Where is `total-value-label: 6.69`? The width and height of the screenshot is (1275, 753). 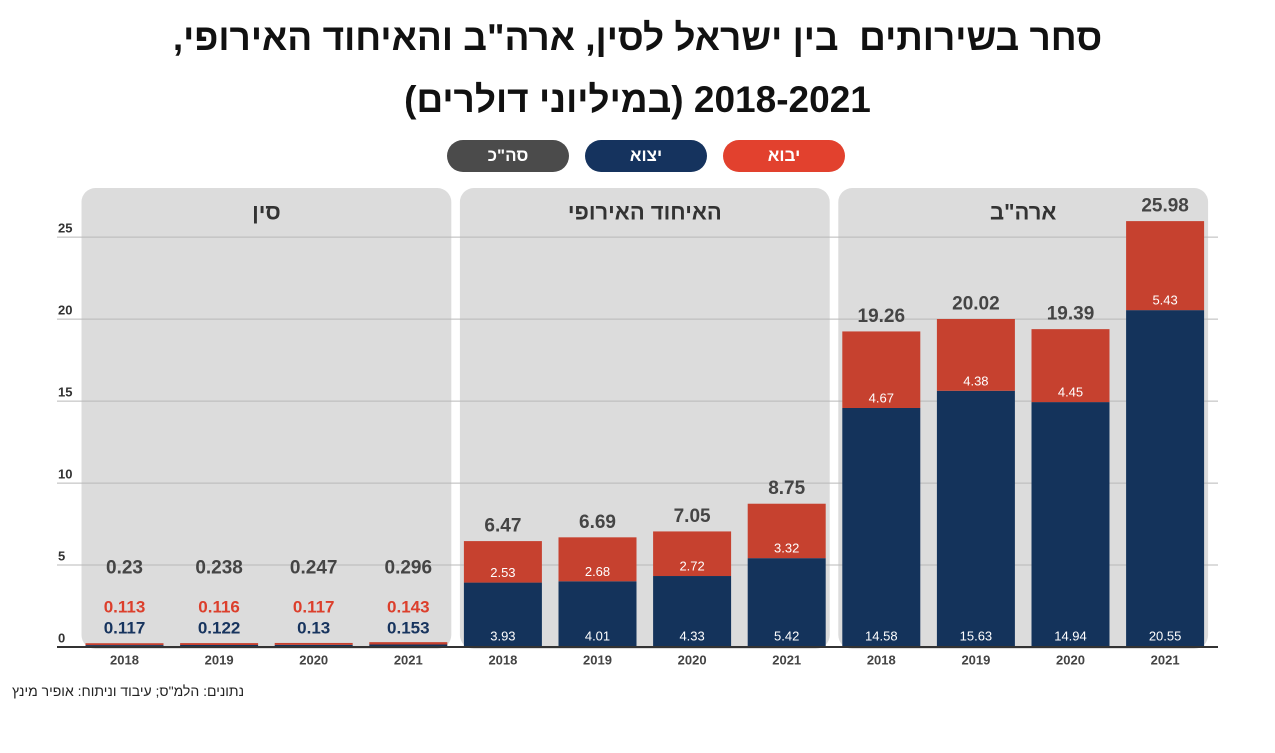 total-value-label: 6.69 is located at coordinates (597, 522).